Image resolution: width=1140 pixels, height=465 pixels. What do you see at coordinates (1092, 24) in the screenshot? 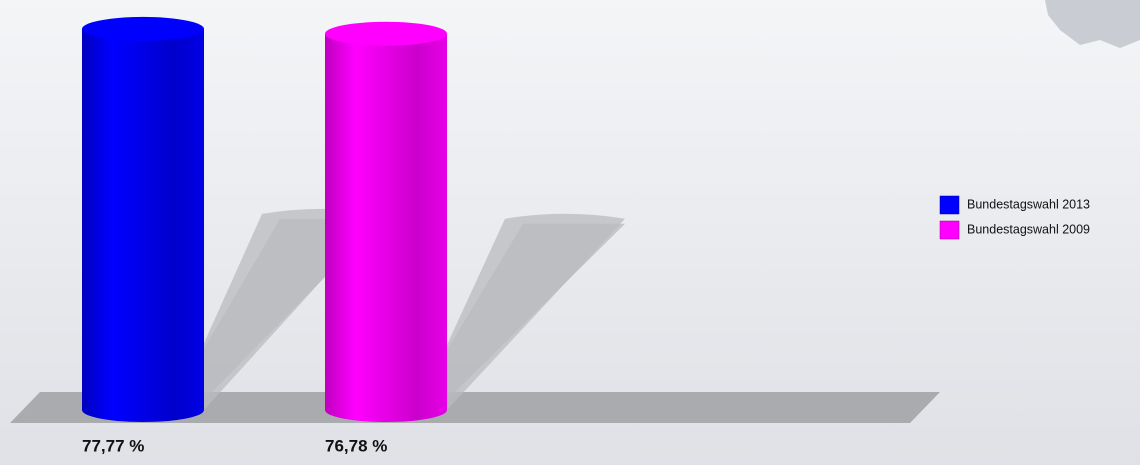
I see `map-icon` at bounding box center [1092, 24].